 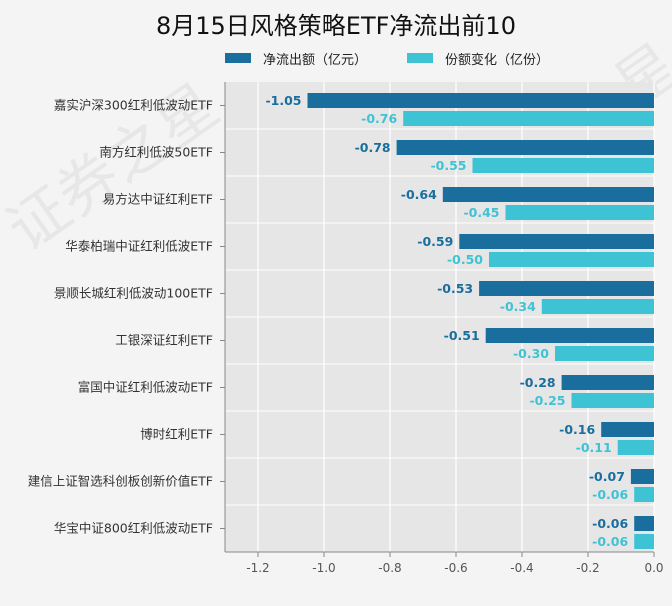 I want to click on legend-swatch-share-change, so click(x=420, y=58).